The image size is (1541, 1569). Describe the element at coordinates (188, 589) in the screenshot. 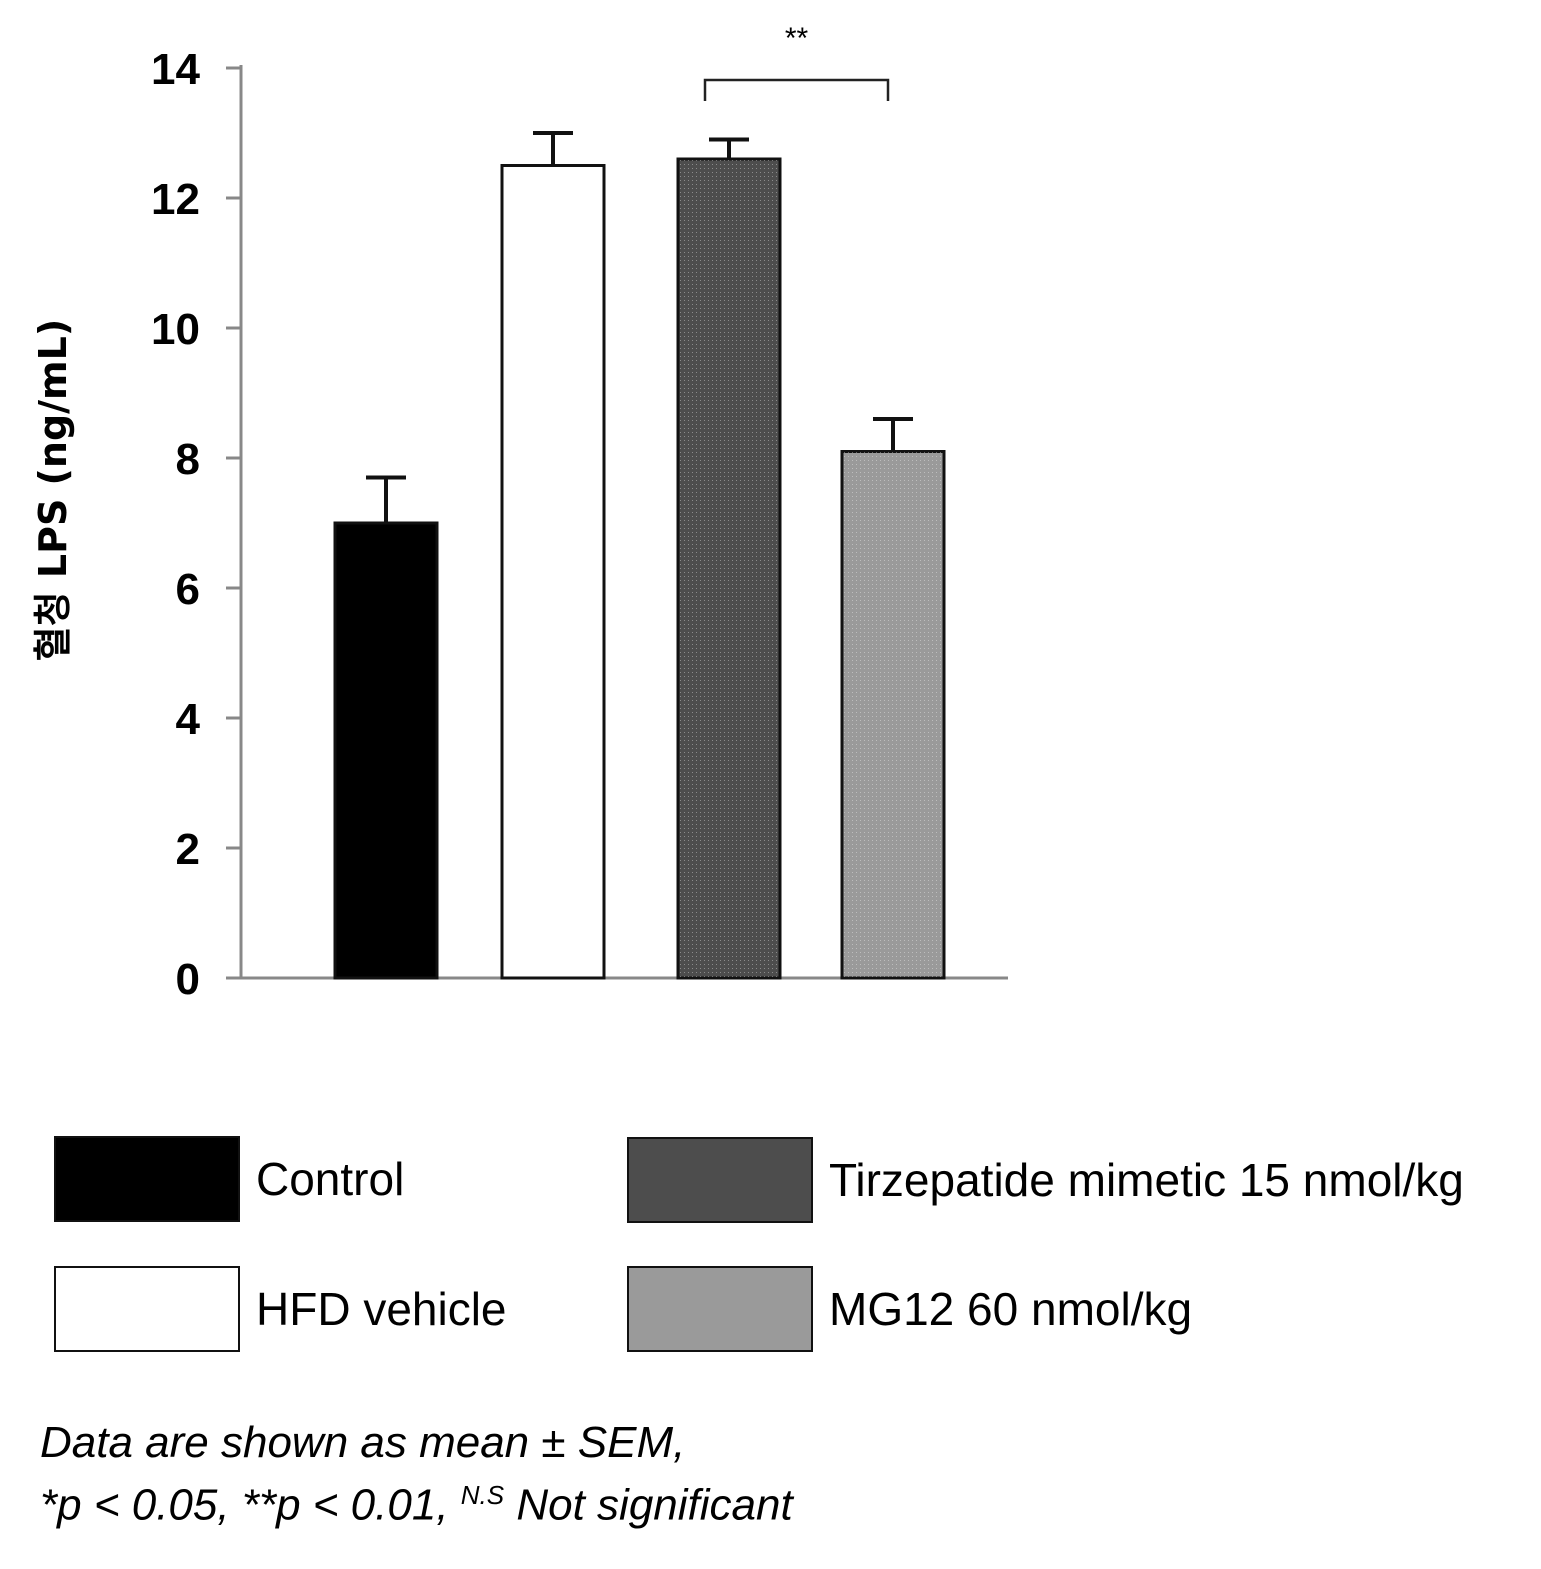

I see `y-tick-label: 6` at that location.